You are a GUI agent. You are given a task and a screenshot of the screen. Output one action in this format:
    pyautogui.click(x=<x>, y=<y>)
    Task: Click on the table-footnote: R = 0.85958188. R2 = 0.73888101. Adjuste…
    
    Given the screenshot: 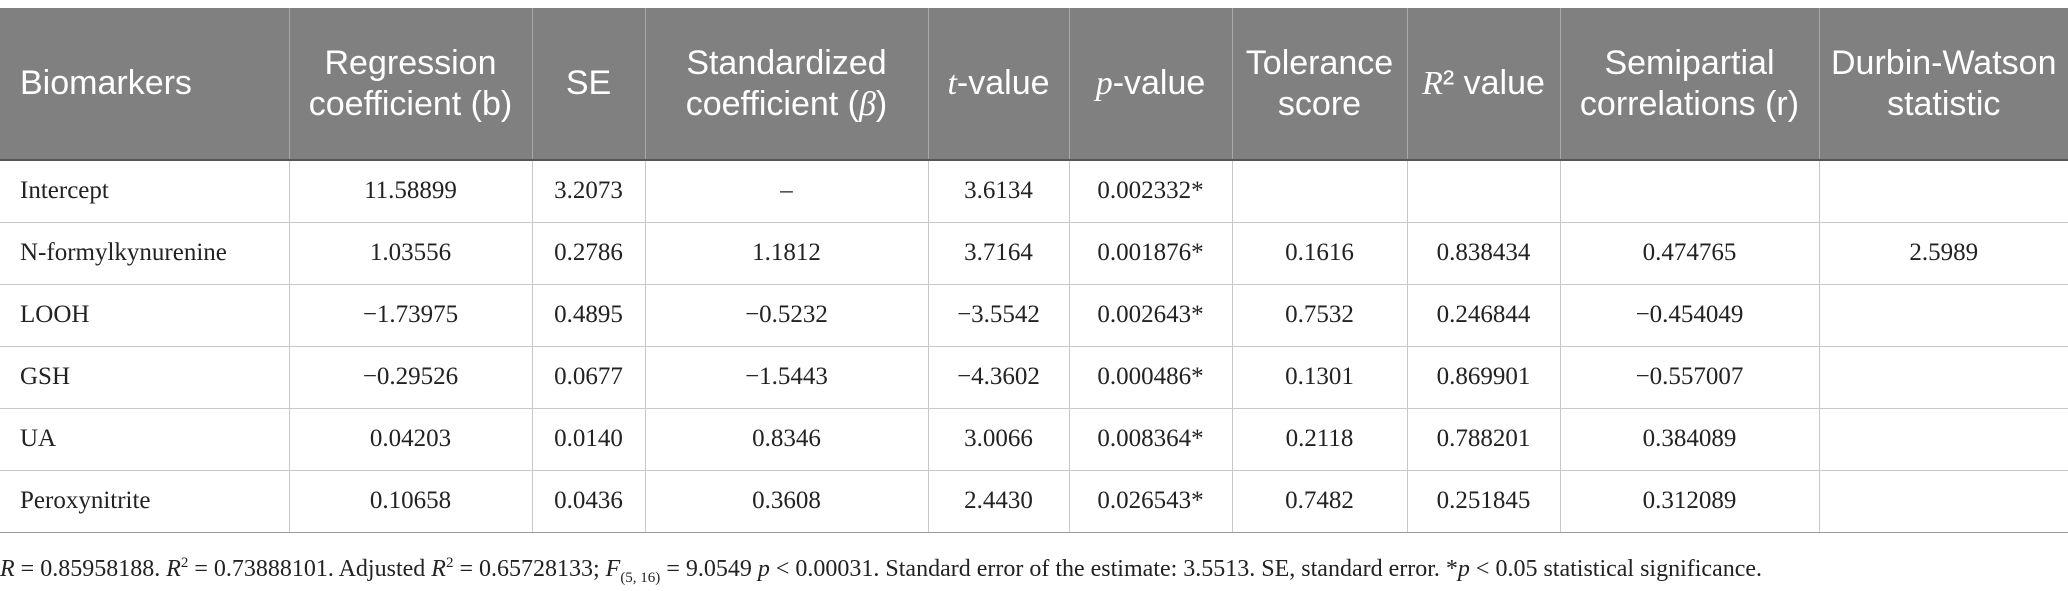 What is the action you would take?
    pyautogui.click(x=1034, y=570)
    